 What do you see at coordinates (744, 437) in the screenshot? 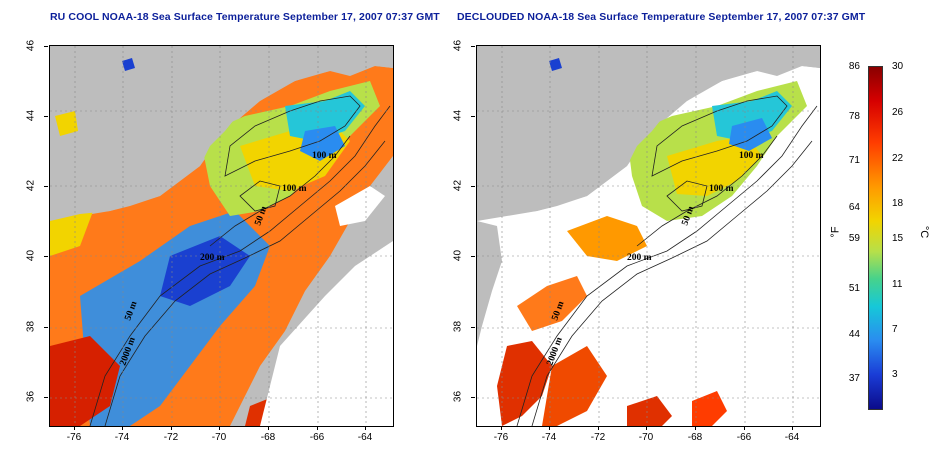
I see `right-xtick-label: -66` at bounding box center [744, 437].